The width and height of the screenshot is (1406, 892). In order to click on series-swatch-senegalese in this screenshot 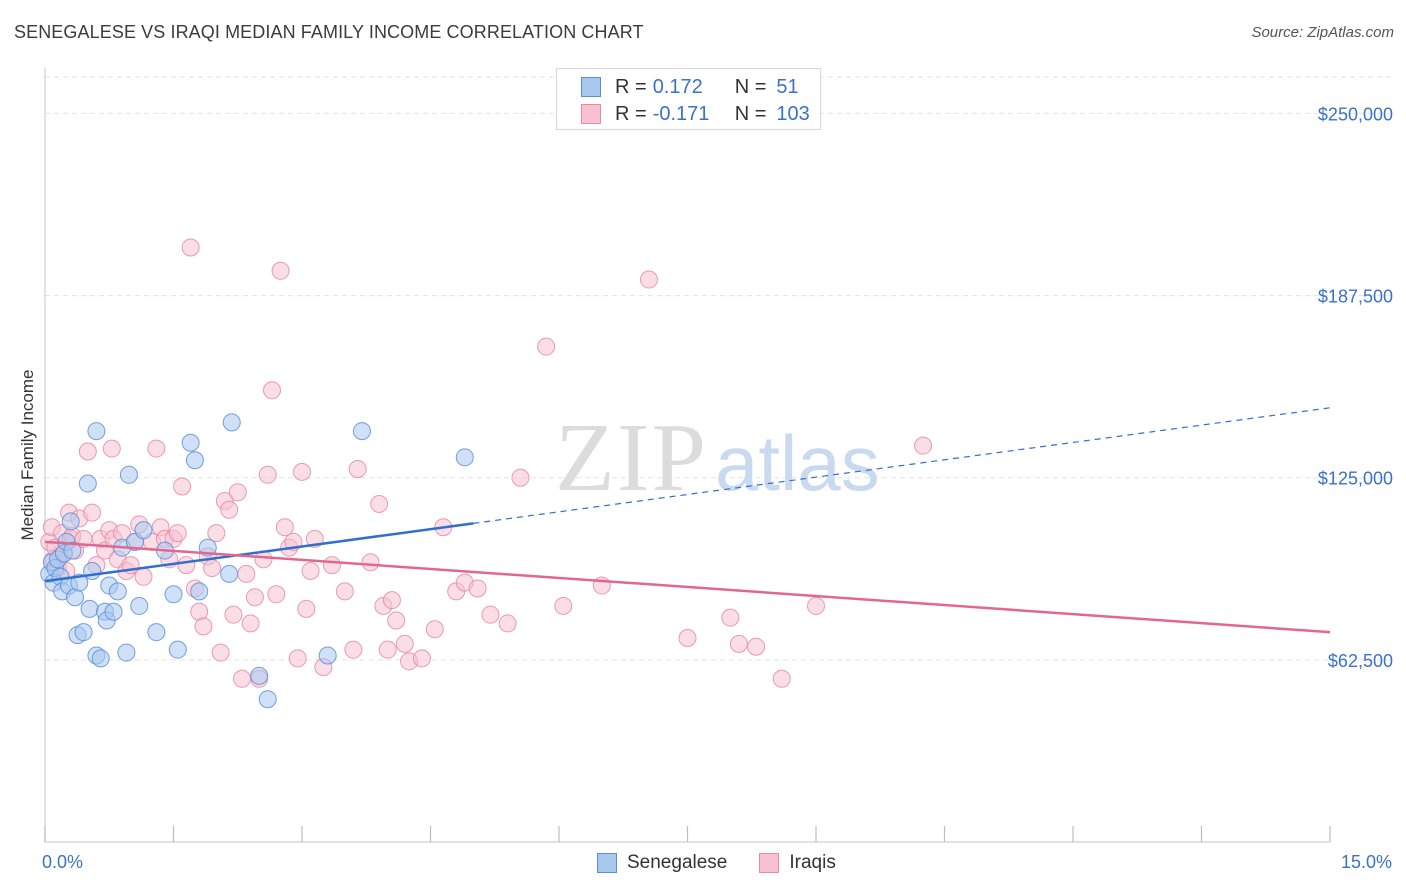, I will do `click(607, 863)`.